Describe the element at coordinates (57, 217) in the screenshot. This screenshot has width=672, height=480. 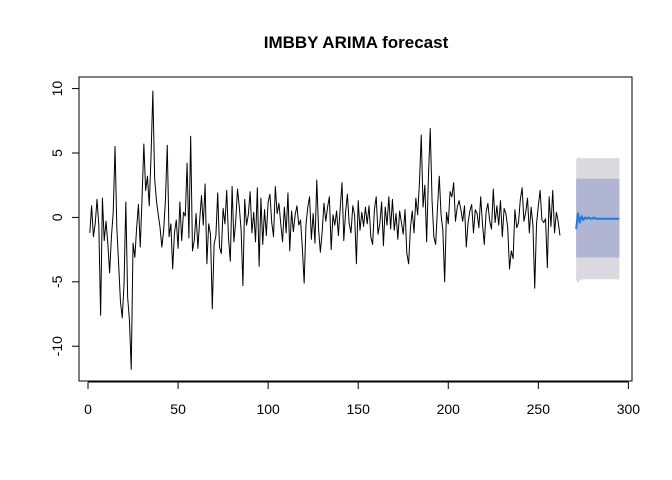
I see `y-tick-label: 0` at that location.